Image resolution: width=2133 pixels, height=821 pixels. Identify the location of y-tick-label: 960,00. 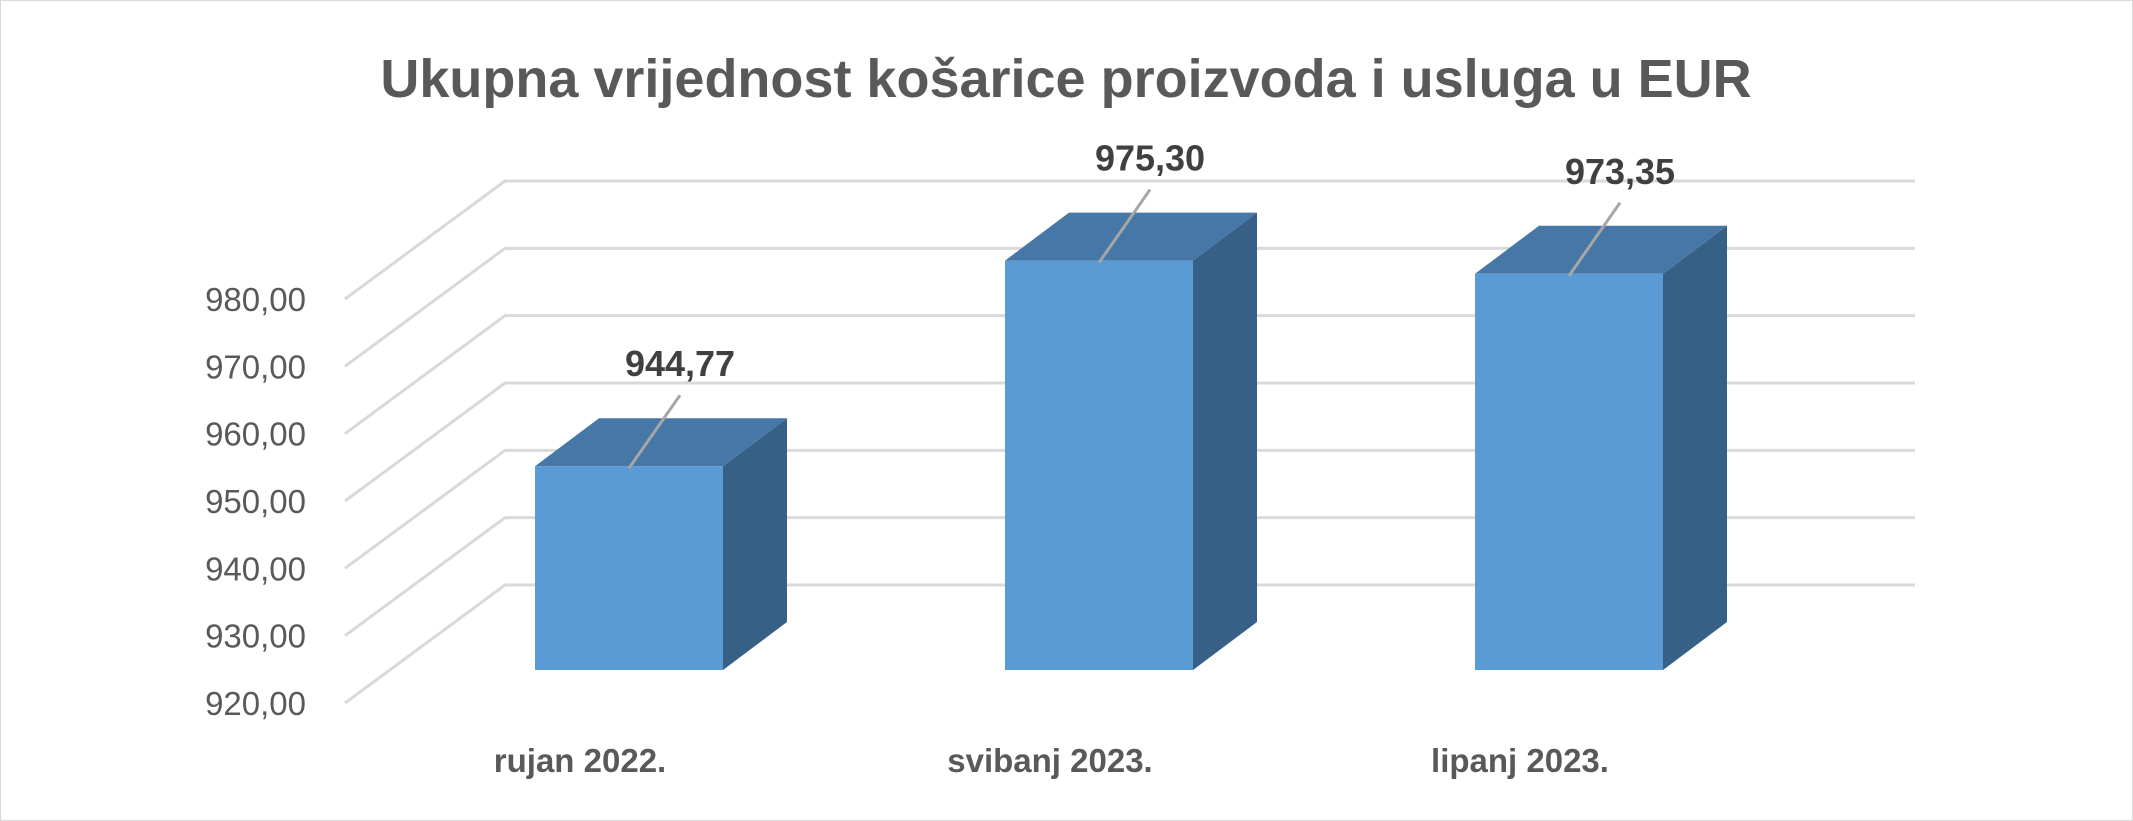
(255, 434).